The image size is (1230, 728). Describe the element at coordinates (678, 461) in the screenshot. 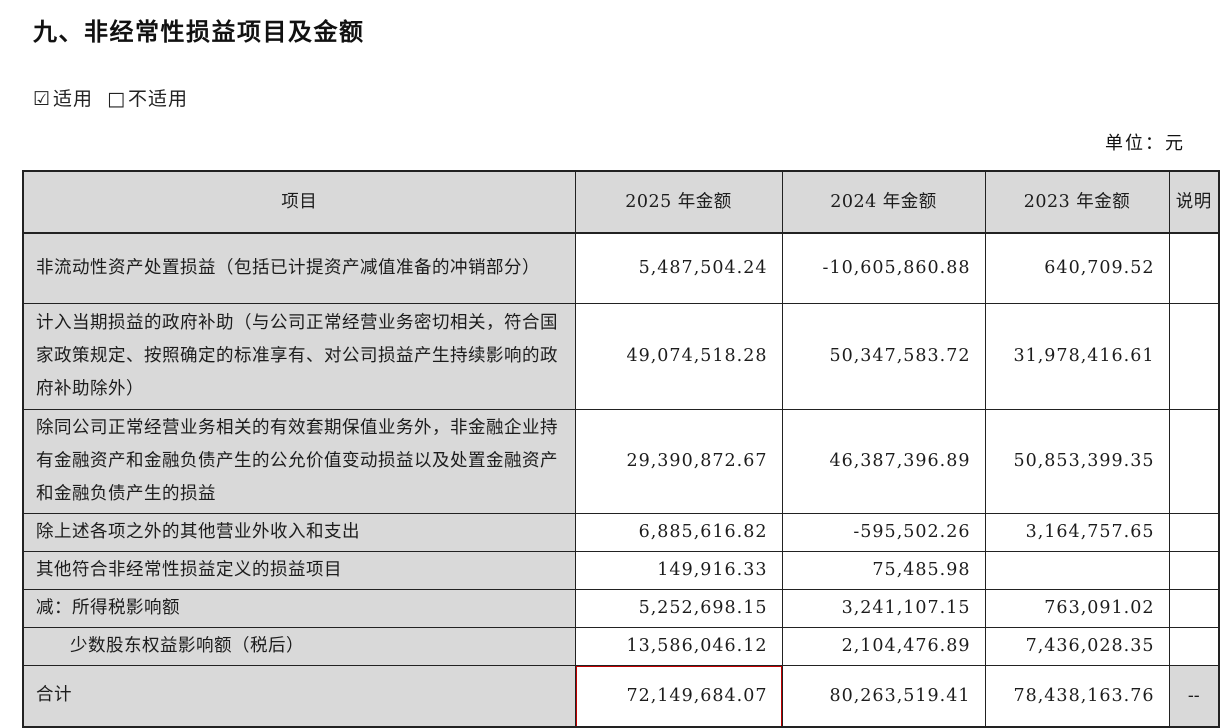

I see `amount-2025-cell: 29,390,872.67` at that location.